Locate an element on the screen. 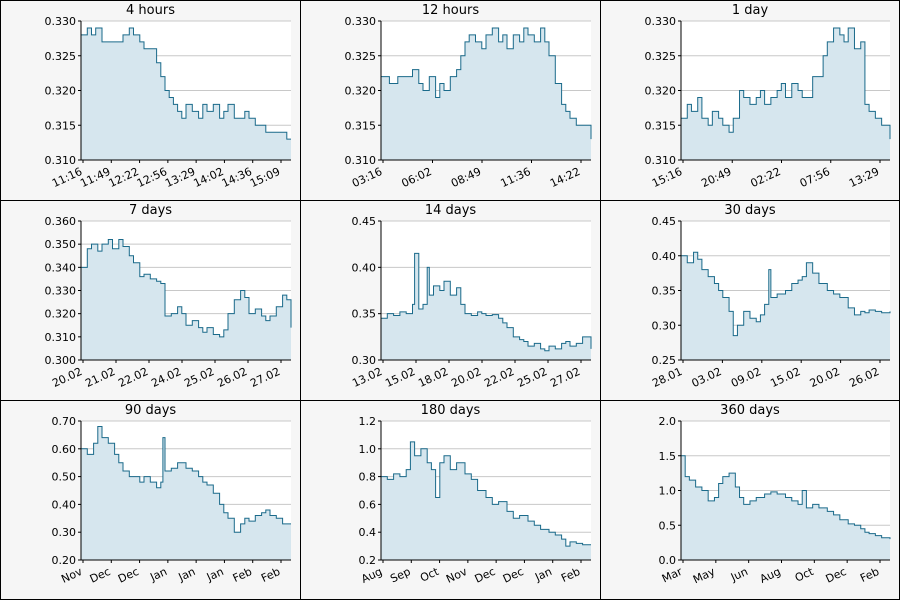 Image resolution: width=900 pixels, height=600 pixels. y-tick-label: 0.310 is located at coordinates (661, 160).